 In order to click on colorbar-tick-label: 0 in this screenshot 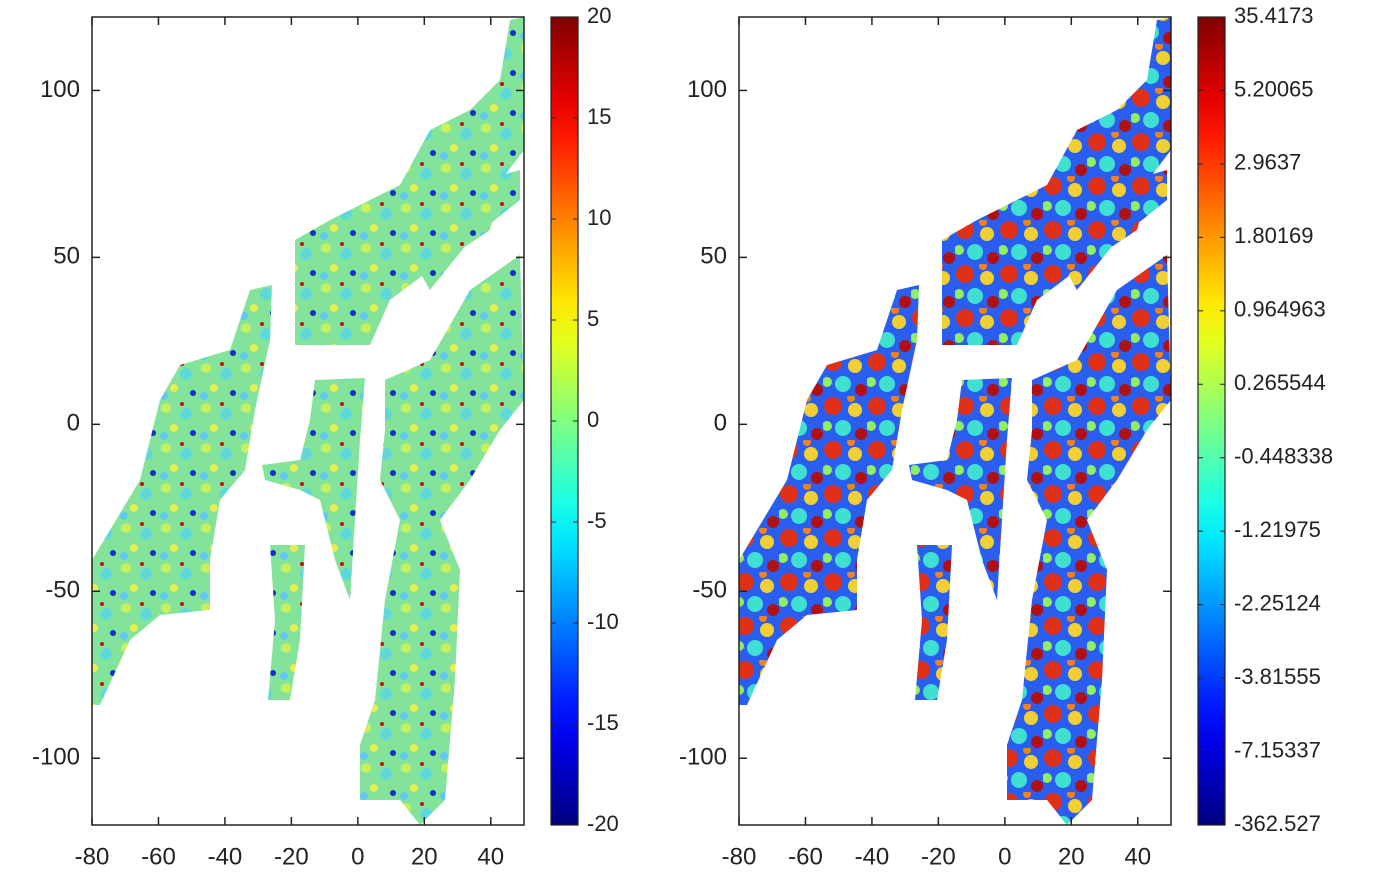, I will do `click(593, 419)`.